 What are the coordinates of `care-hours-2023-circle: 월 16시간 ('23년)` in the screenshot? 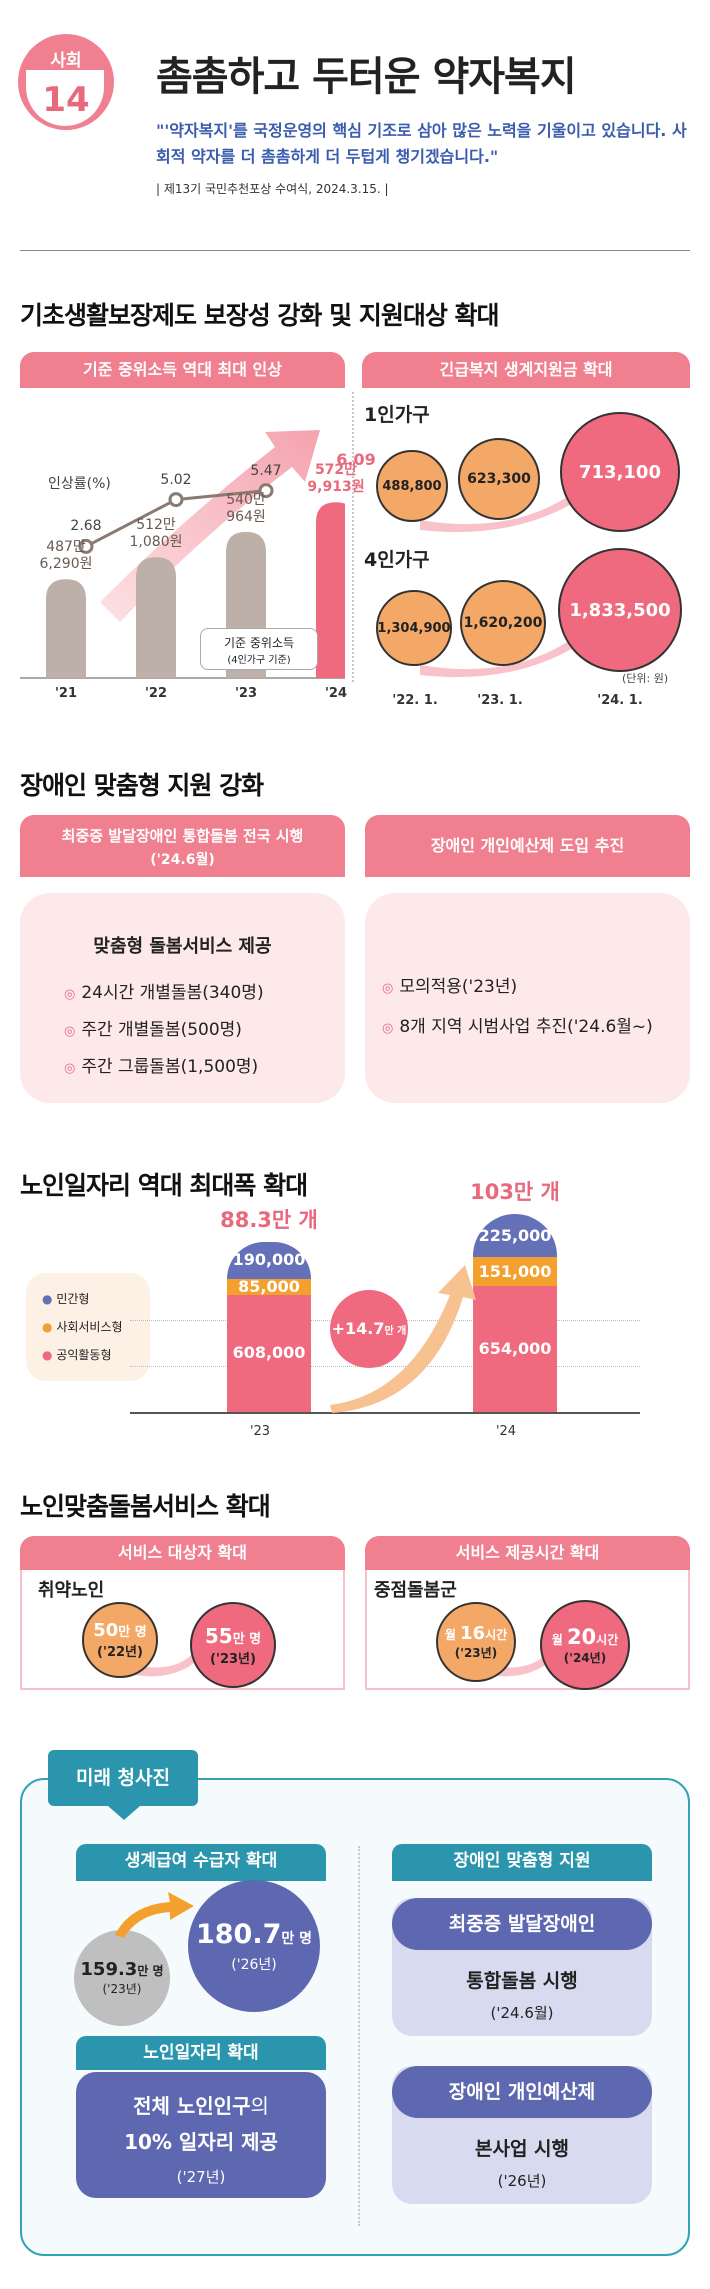 It's located at (476, 1642).